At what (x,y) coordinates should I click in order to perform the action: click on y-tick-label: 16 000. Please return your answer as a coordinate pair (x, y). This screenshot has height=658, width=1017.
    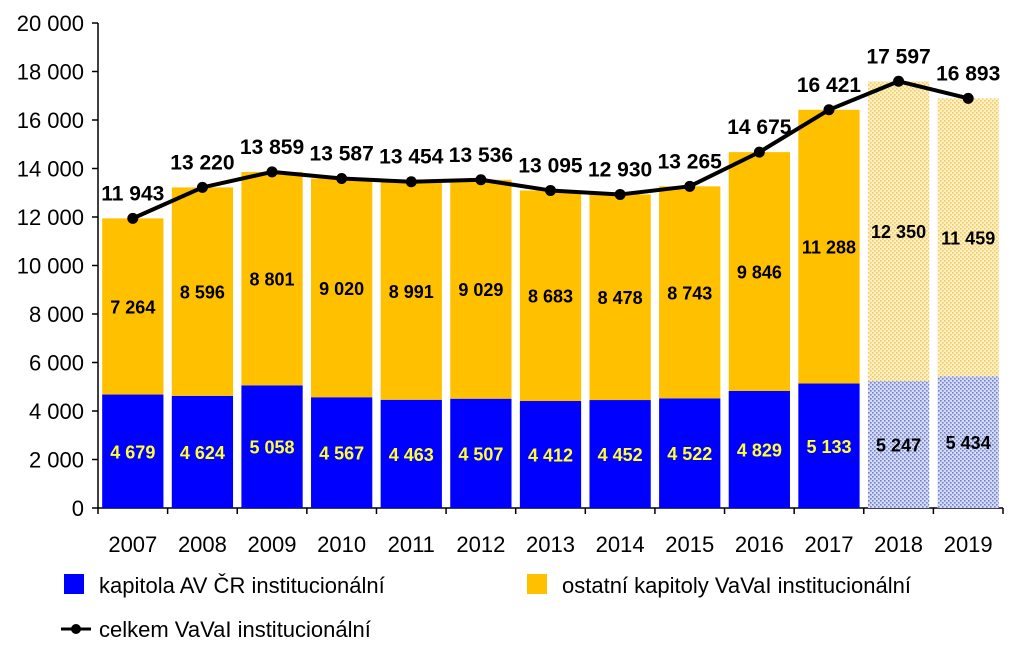
    Looking at the image, I should click on (50, 120).